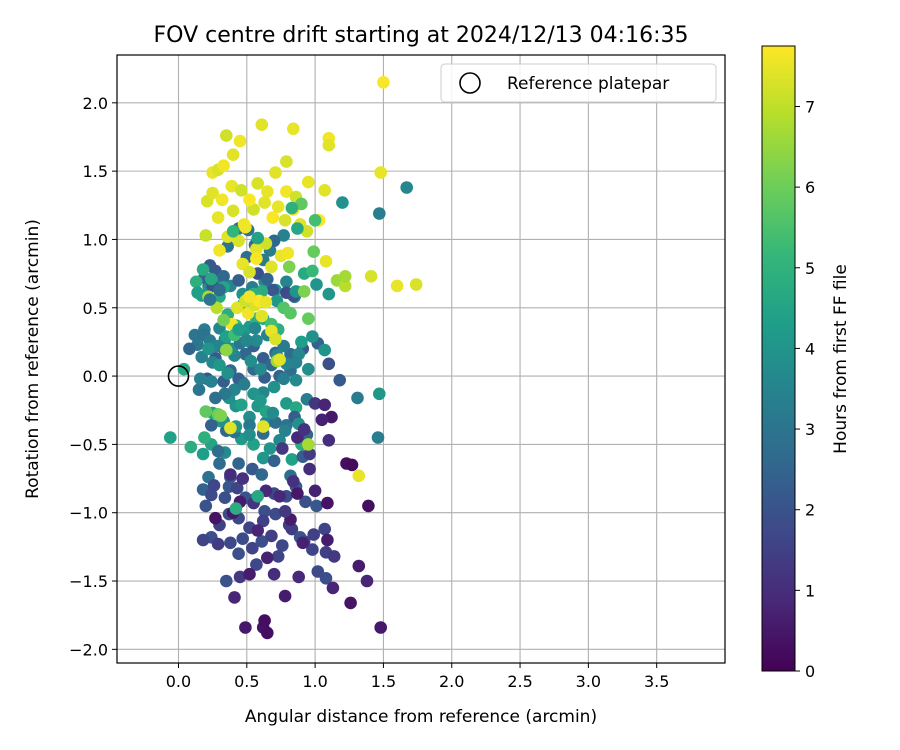 The height and width of the screenshot is (750, 900). What do you see at coordinates (810, 106) in the screenshot?
I see `colorbar-tick-label: 7` at bounding box center [810, 106].